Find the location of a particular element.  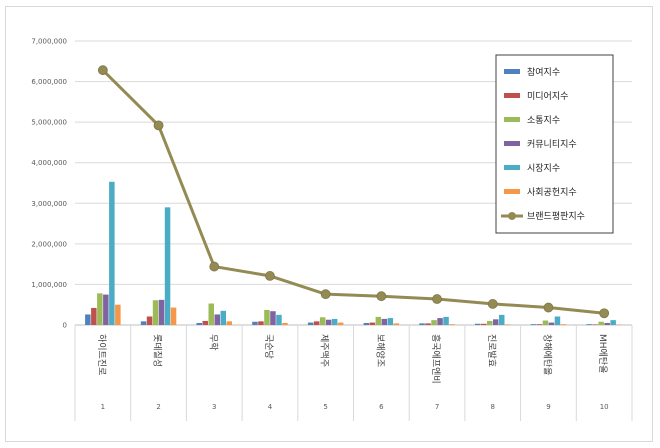

legend-label: 브랜드평판지수 is located at coordinates (556, 216).